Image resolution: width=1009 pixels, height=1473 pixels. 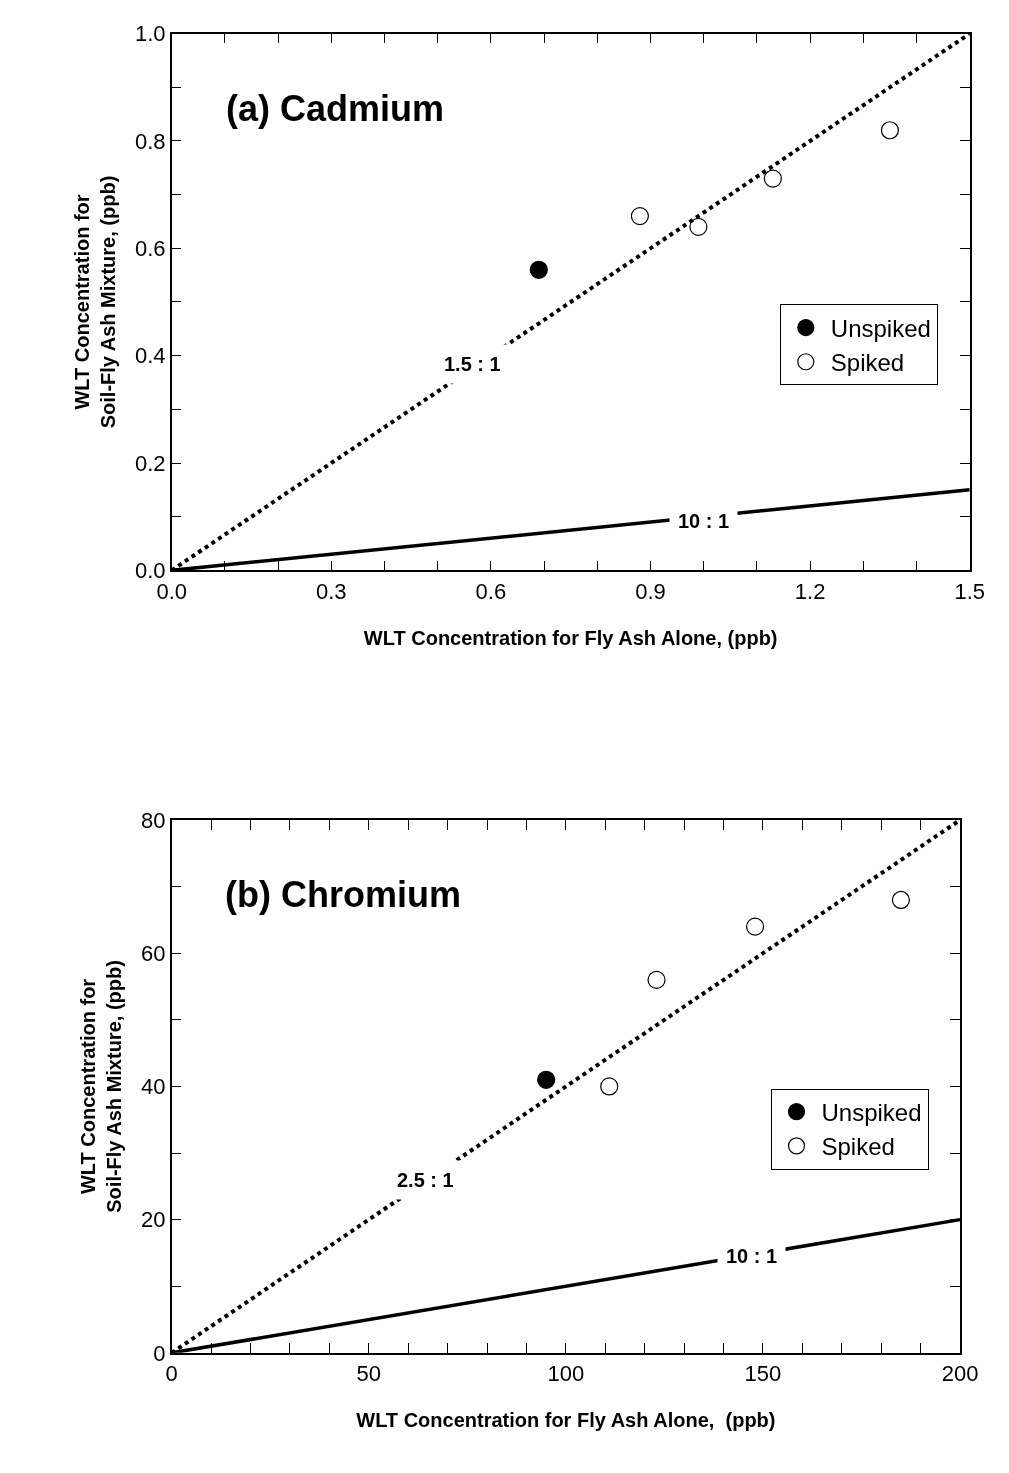 What do you see at coordinates (150, 249) in the screenshot?
I see `y-tick-label: 0.6` at bounding box center [150, 249].